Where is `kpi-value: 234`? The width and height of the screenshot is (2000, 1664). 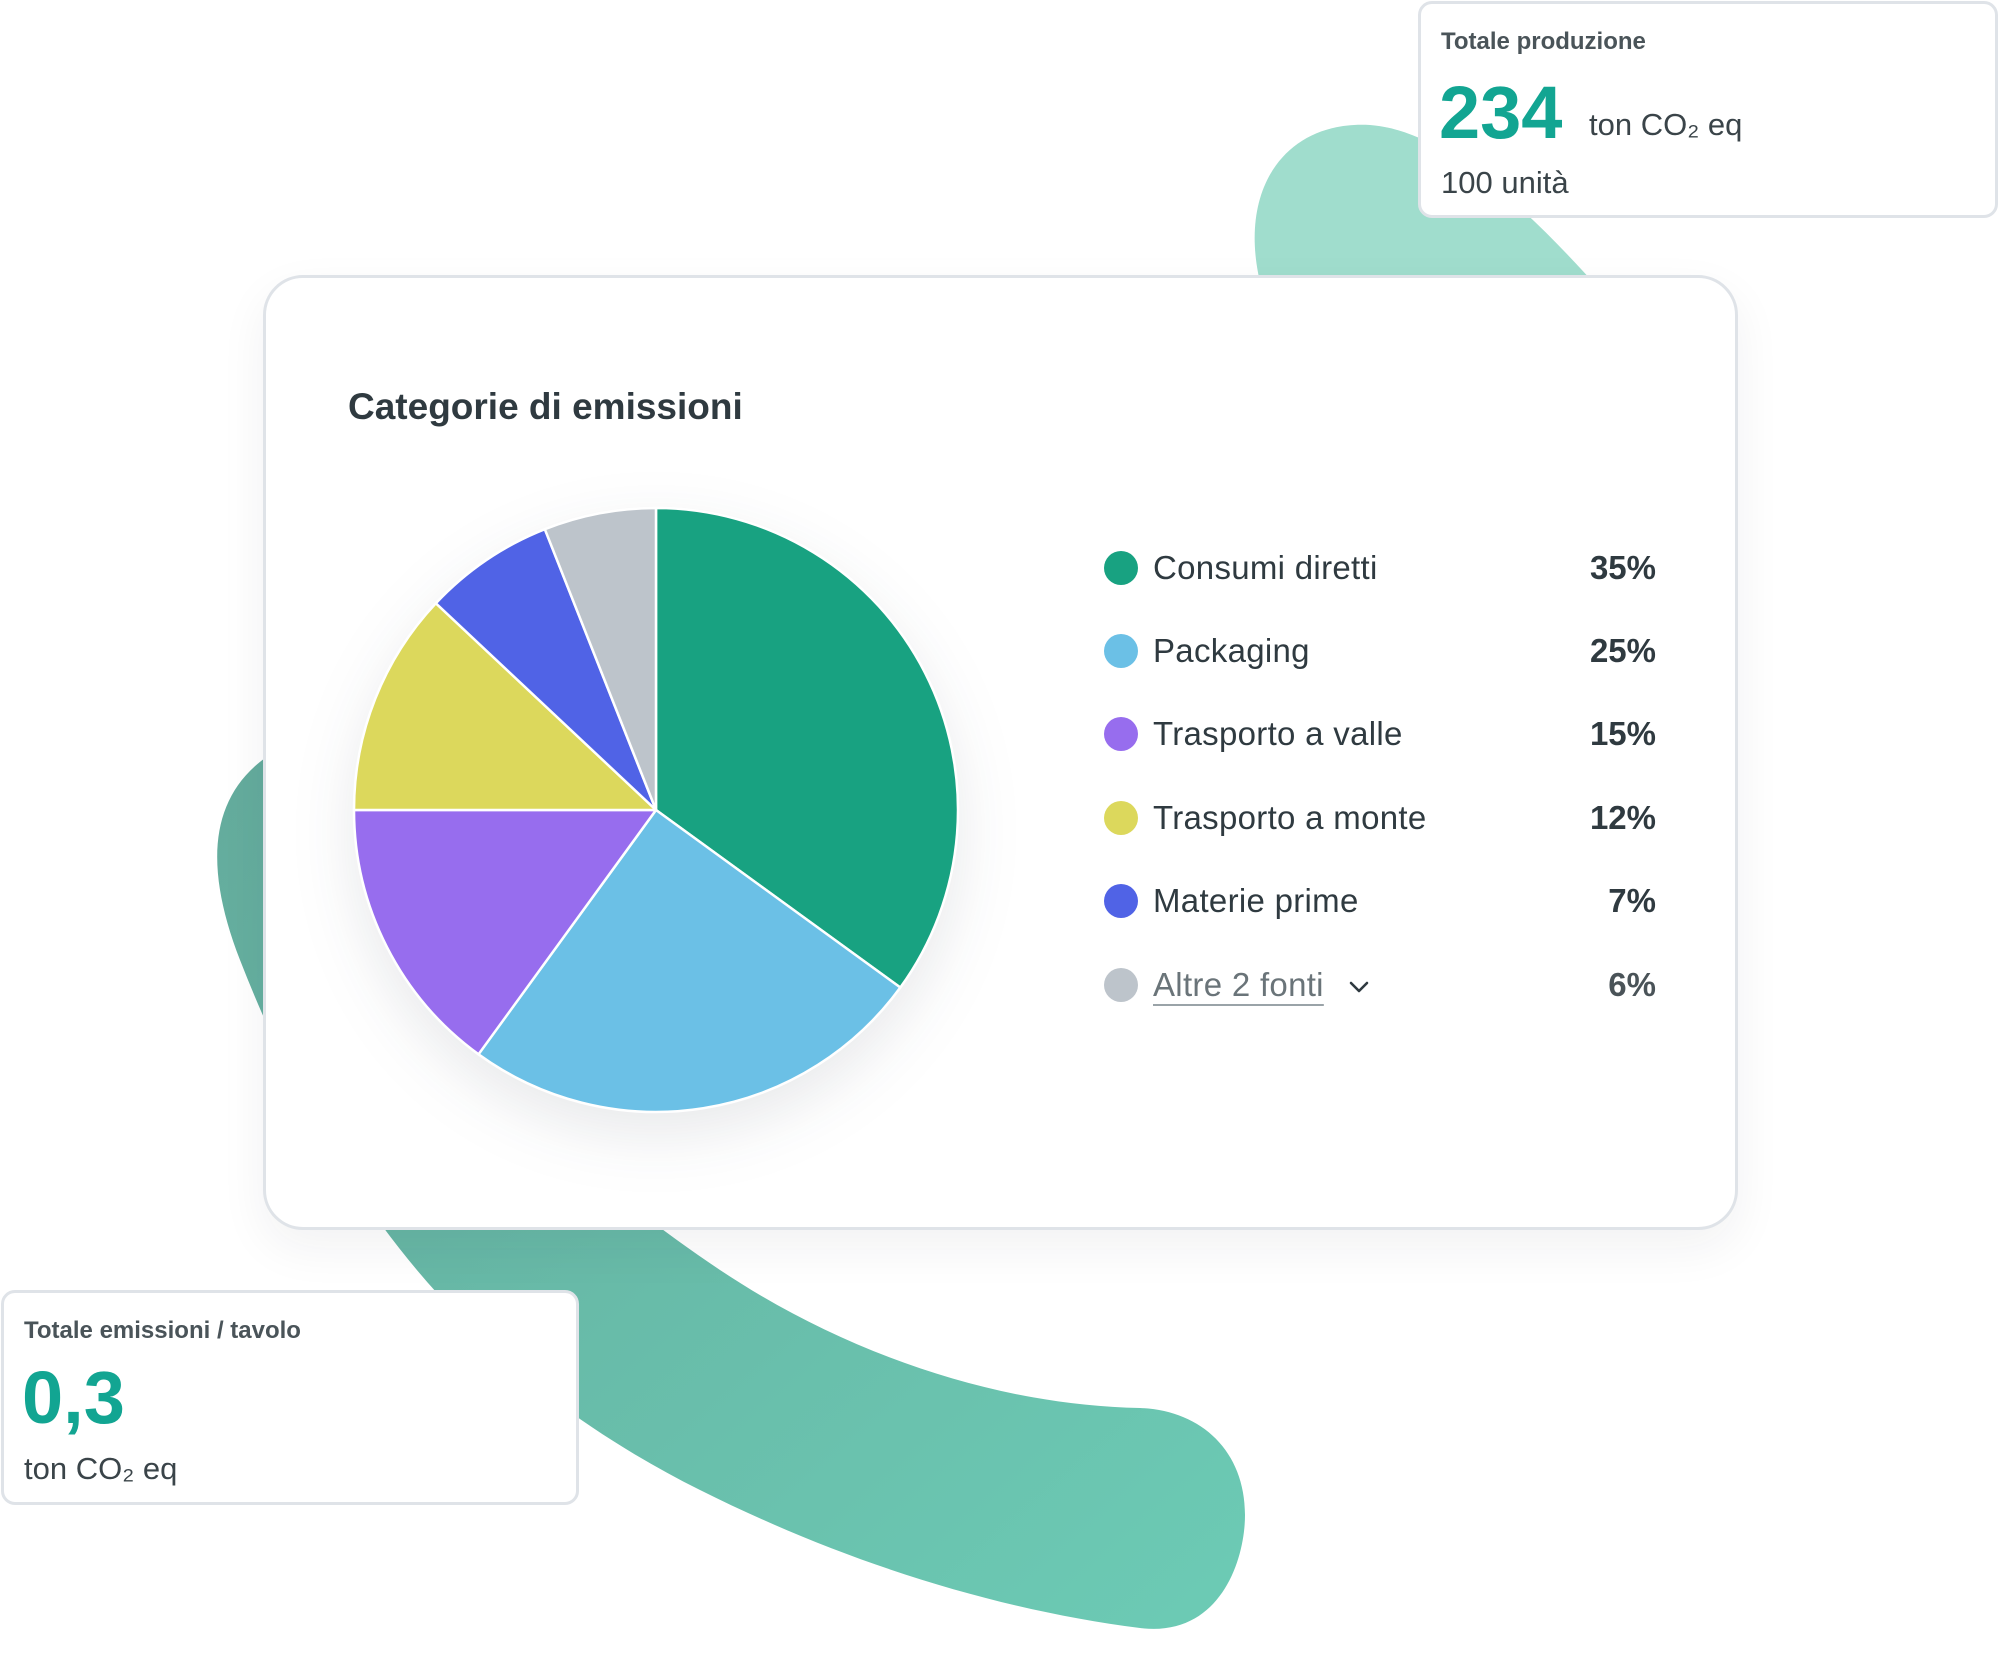 kpi-value: 234 is located at coordinates (1501, 112).